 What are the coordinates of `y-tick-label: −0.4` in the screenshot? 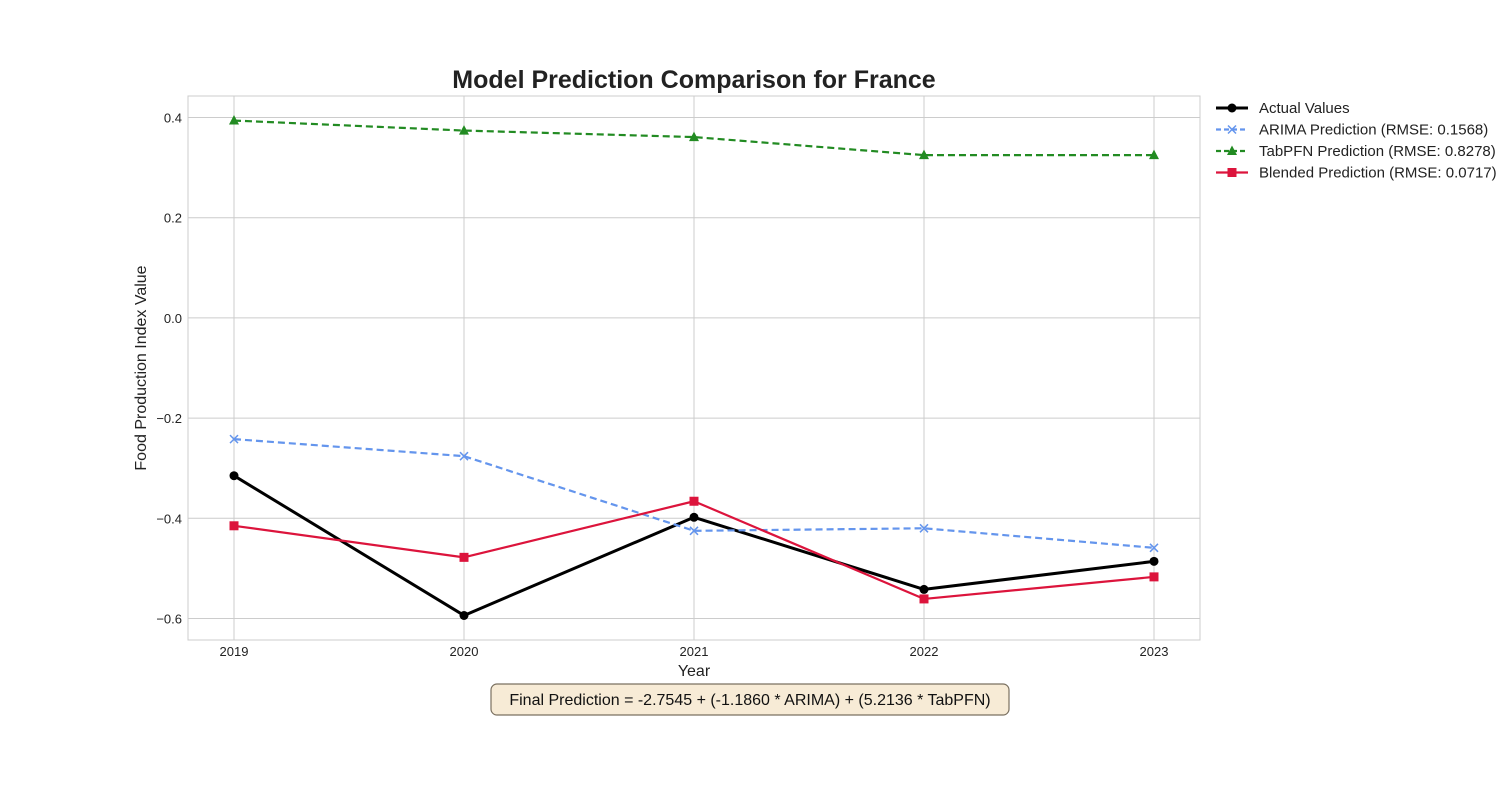 It's located at (169, 518).